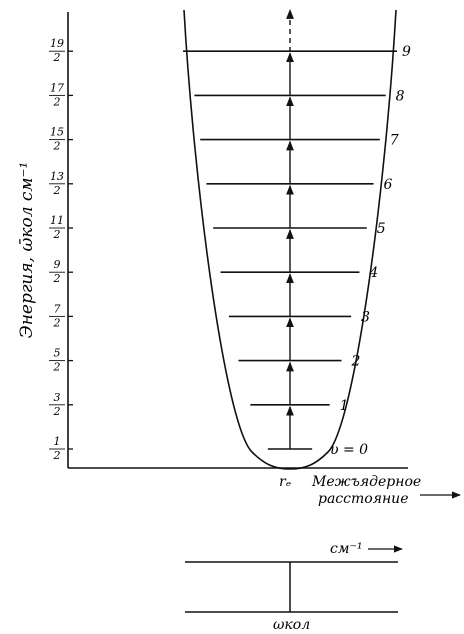 This screenshot has width=464, height=634. Describe the element at coordinates (356, 362) in the screenshot. I see `energy-level-label: 2` at that location.